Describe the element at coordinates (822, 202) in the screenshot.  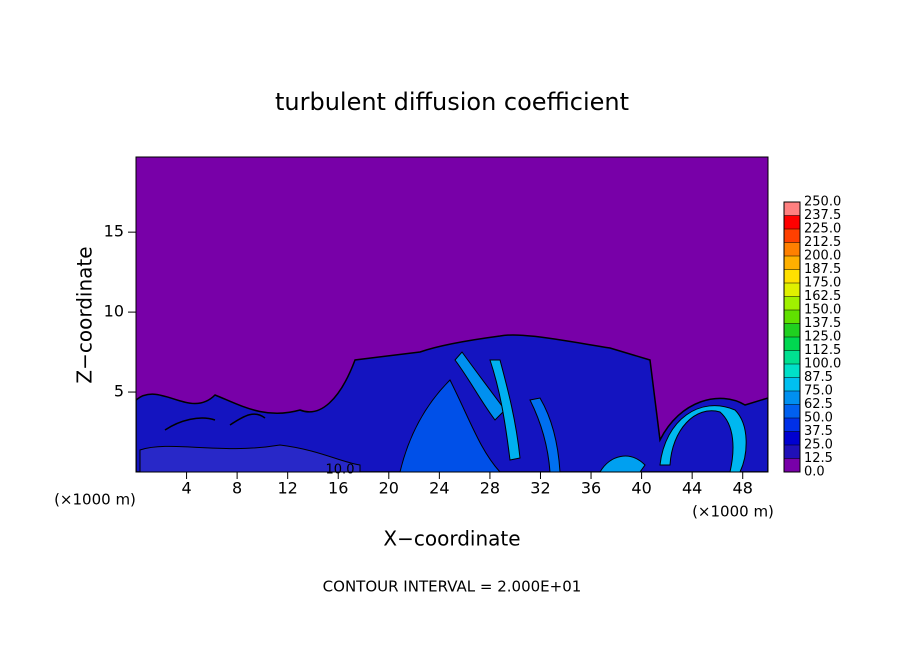
I see `colorbar-label: 250.0` at that location.